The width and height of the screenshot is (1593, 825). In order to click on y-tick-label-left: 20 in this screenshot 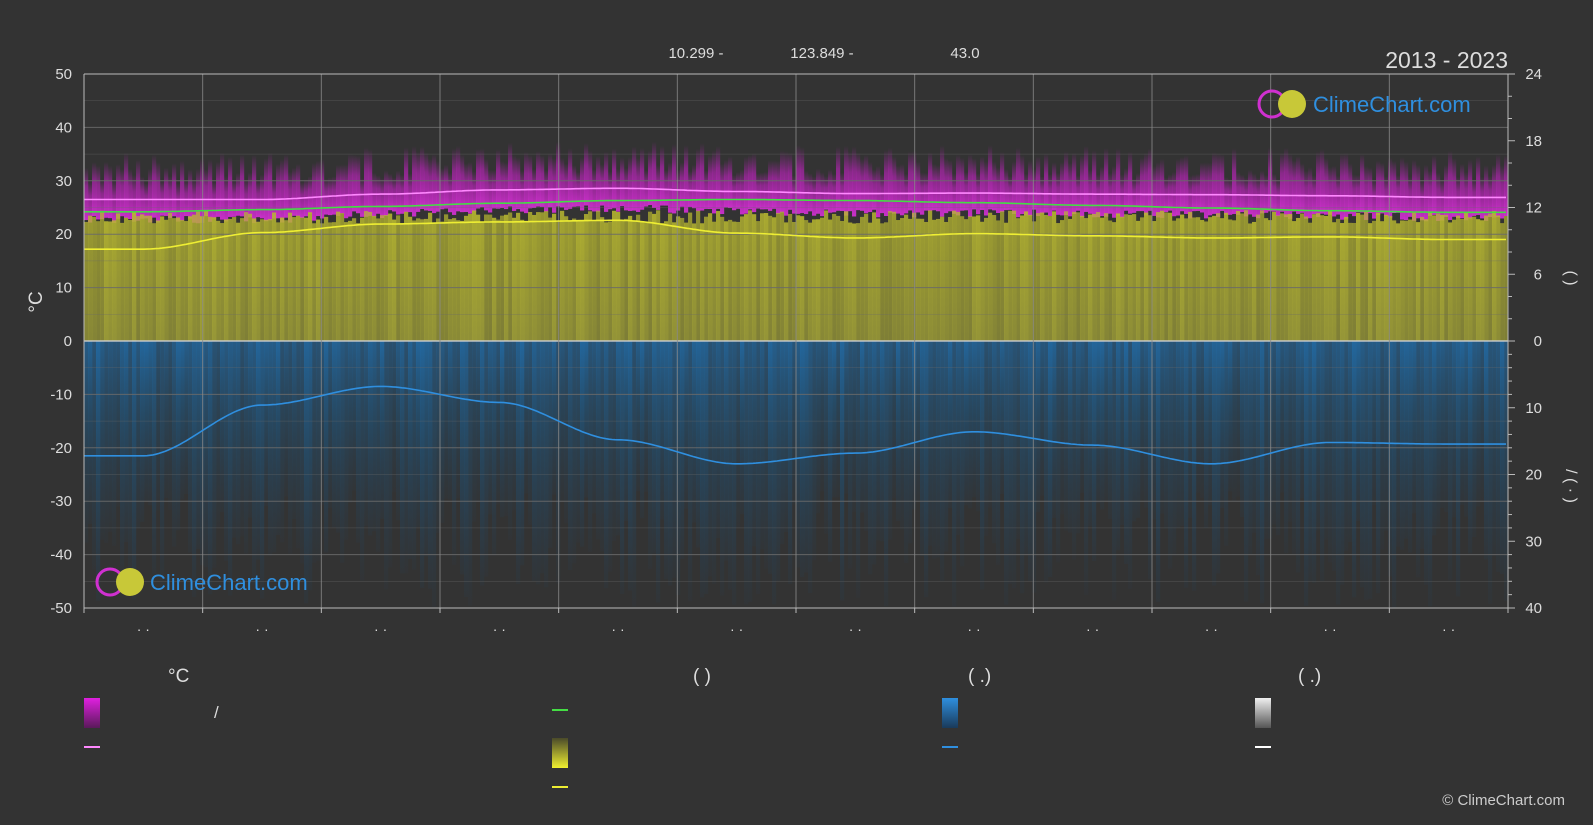, I will do `click(63, 234)`.